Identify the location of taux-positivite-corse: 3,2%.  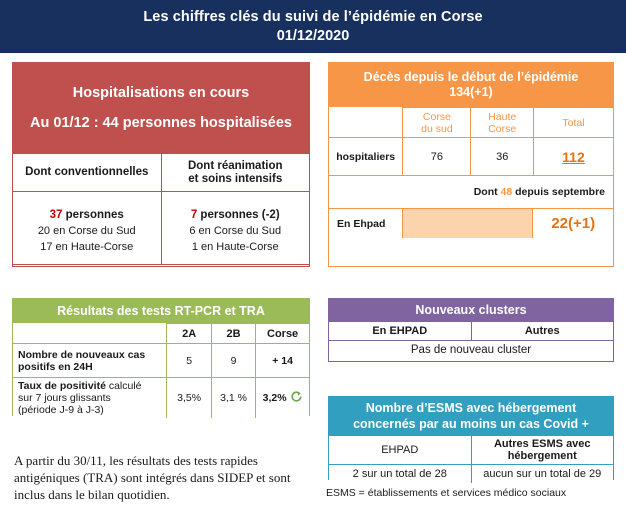
(274, 397).